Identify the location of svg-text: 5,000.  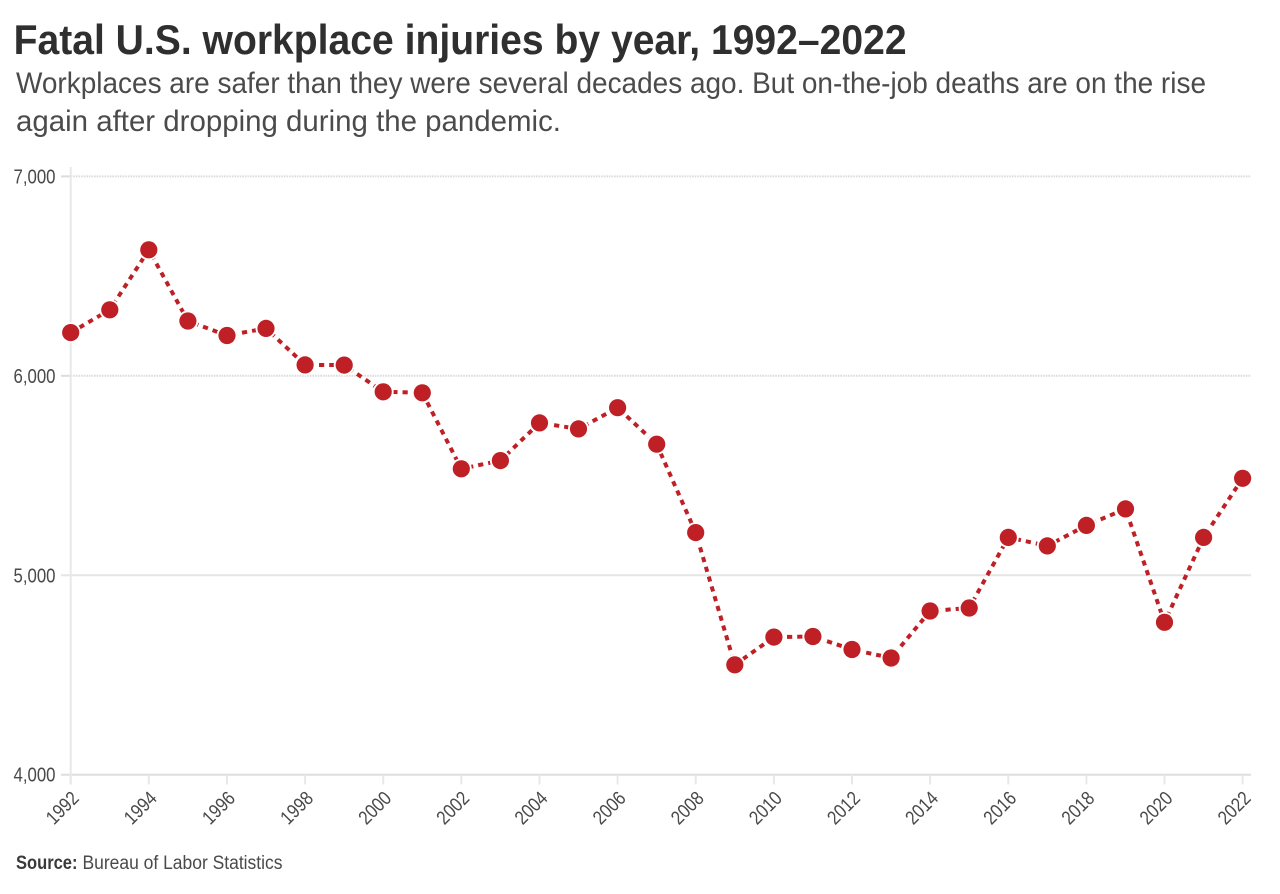
(35, 576).